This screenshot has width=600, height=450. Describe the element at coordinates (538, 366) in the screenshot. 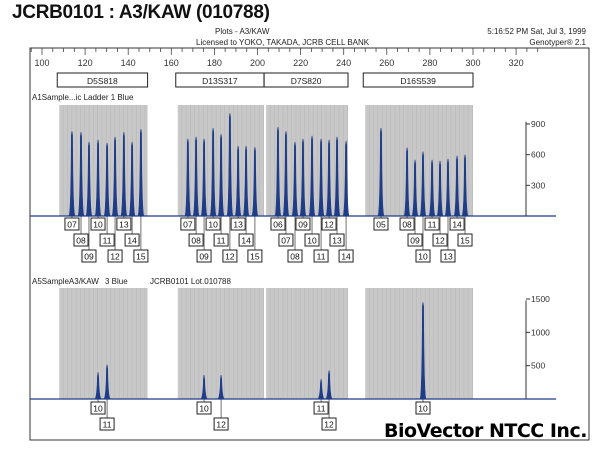

I see `y-tick-label: 500` at that location.